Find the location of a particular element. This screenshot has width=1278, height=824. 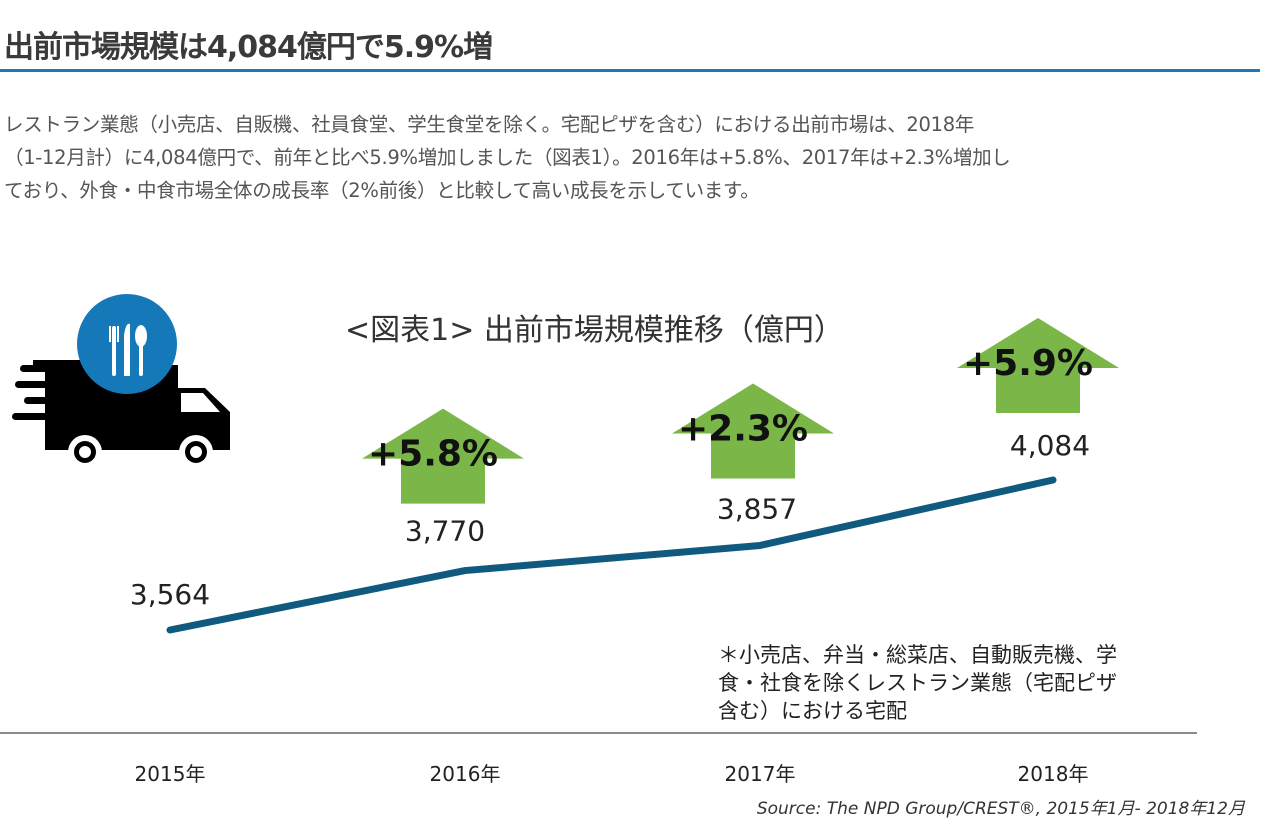

value-label: 3,857 is located at coordinates (757, 508).